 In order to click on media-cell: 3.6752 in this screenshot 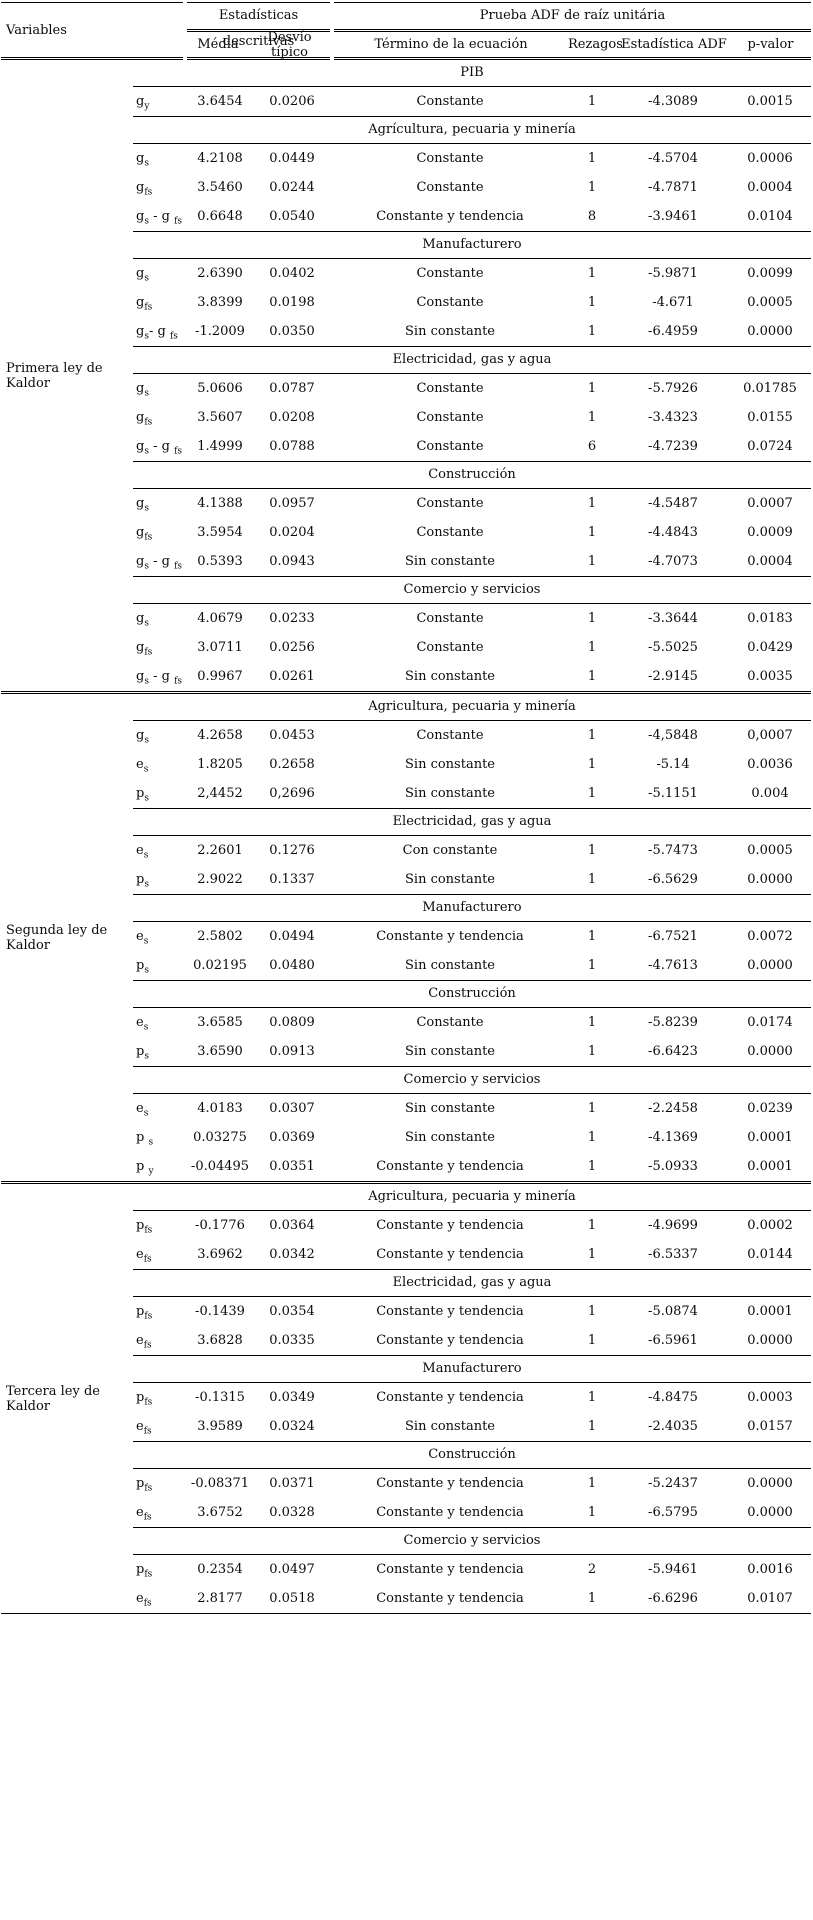, I will do `click(220, 1512)`.